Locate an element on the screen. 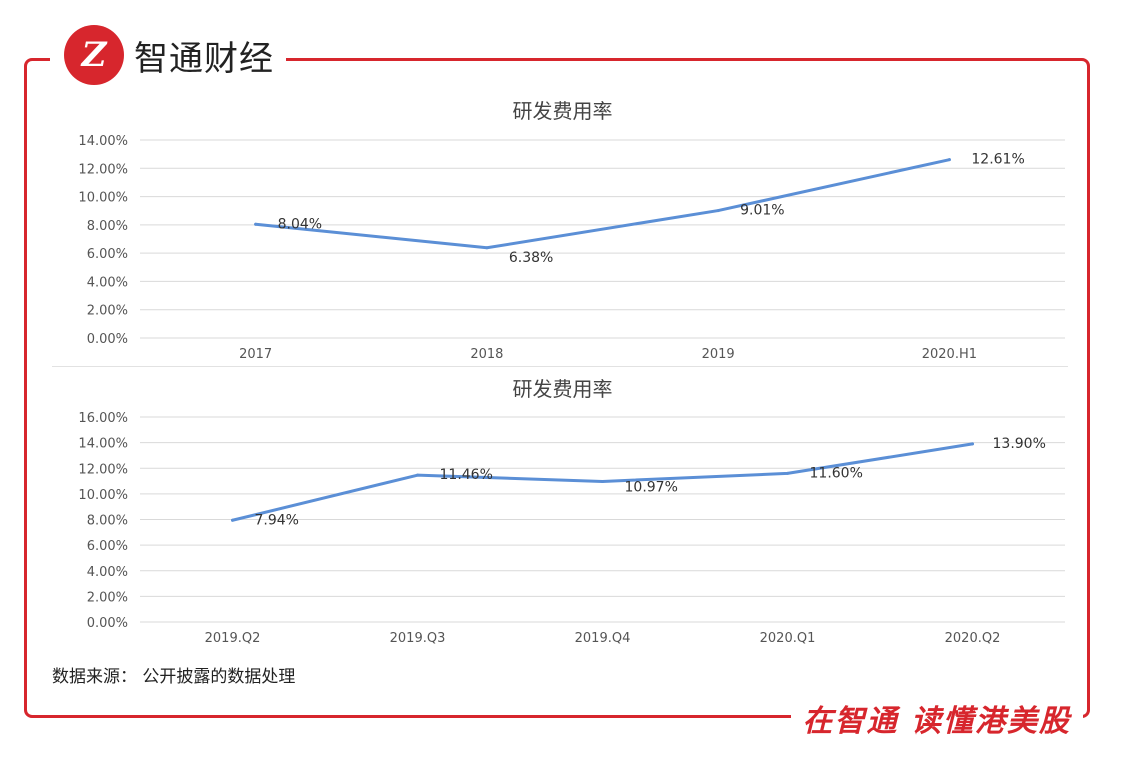 This screenshot has height=764, width=1123. x-tick-label: 2018 is located at coordinates (486, 354).